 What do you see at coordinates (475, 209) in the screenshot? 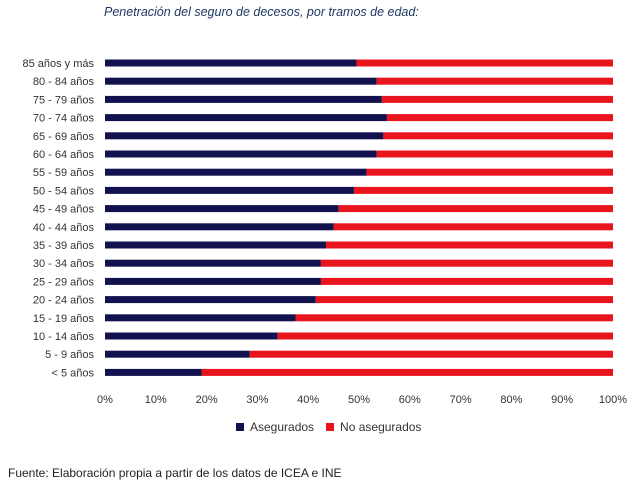
I see `bar-no-asegurados-45-49-a-os` at bounding box center [475, 209].